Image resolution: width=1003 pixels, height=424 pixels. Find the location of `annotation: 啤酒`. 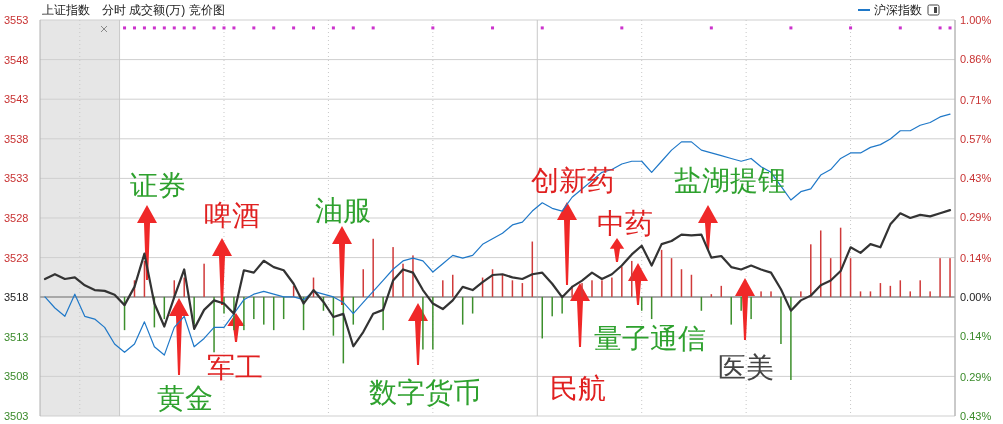

annotation: 啤酒 is located at coordinates (232, 215).